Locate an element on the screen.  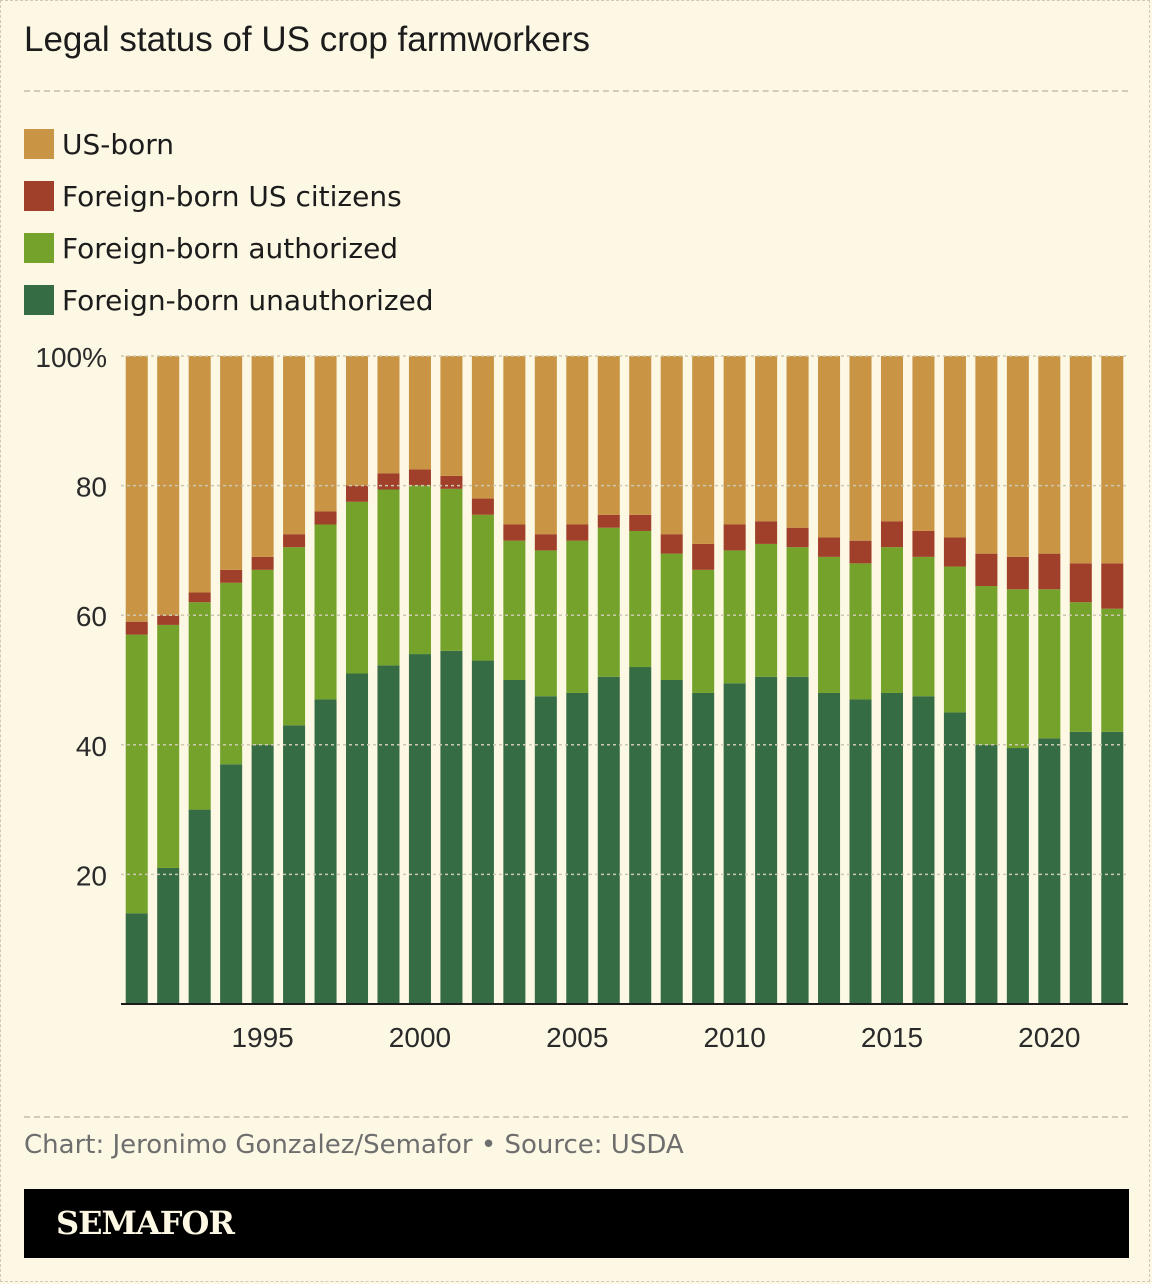
x-tick-label: 2005 is located at coordinates (577, 1037).